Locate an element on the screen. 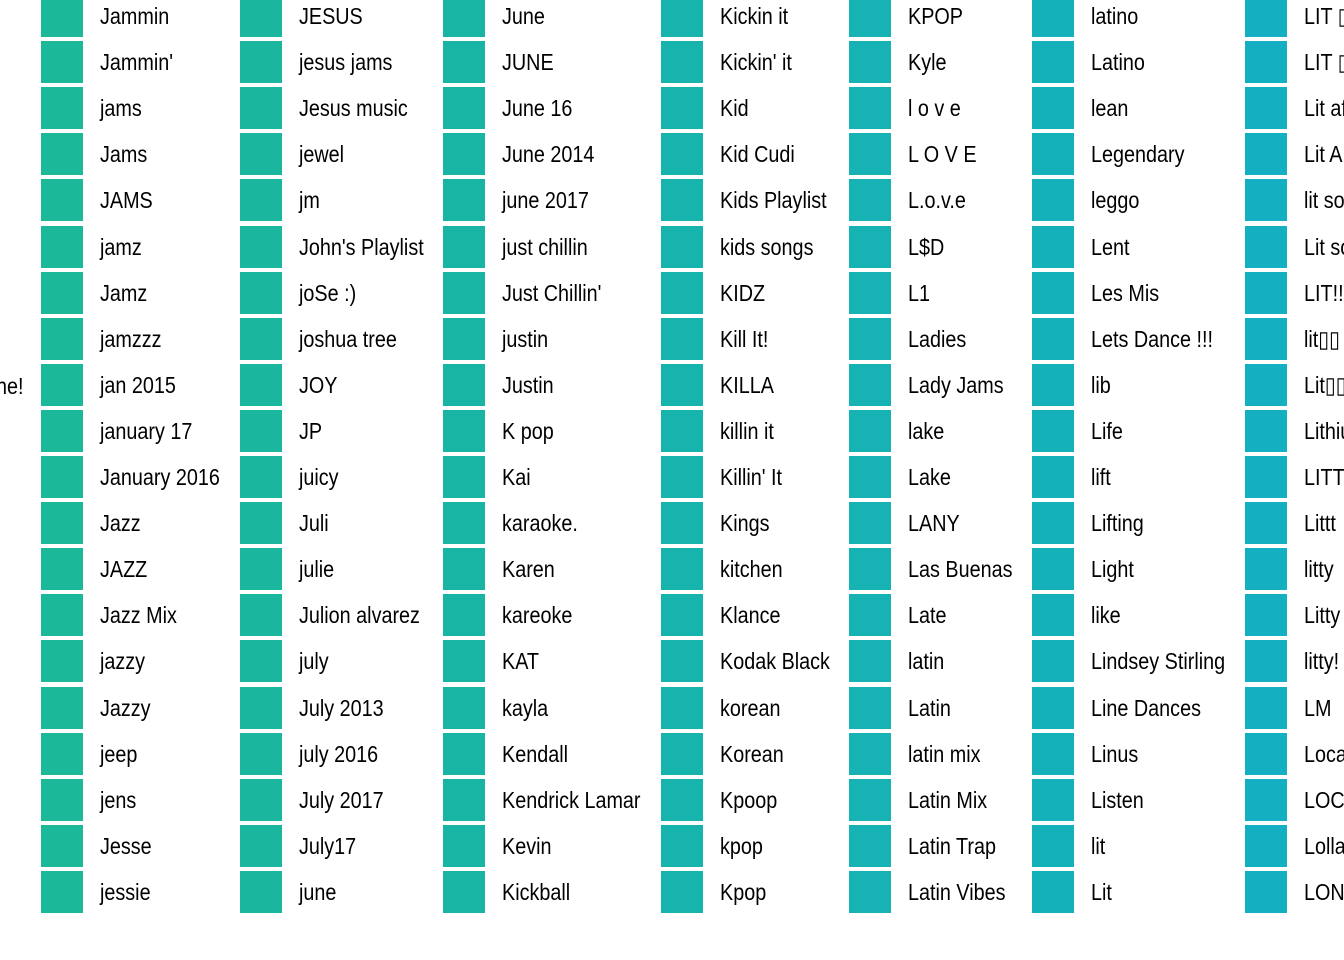 This screenshot has width=1344, height=960. legend-label: lit▯▯ is located at coordinates (1322, 339).